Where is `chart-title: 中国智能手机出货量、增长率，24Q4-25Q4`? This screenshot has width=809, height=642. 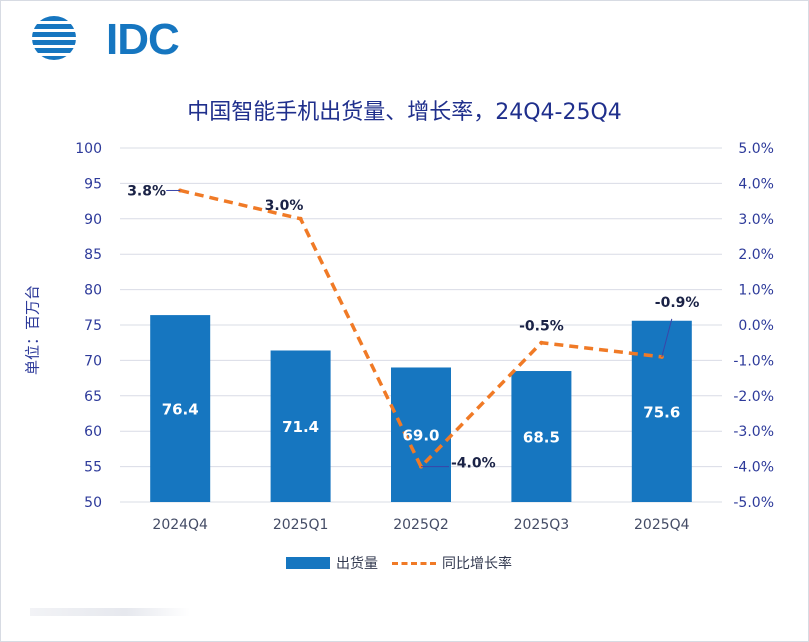 chart-title: 中国智能手机出货量、增长率，24Q4-25Q4 is located at coordinates (404, 112).